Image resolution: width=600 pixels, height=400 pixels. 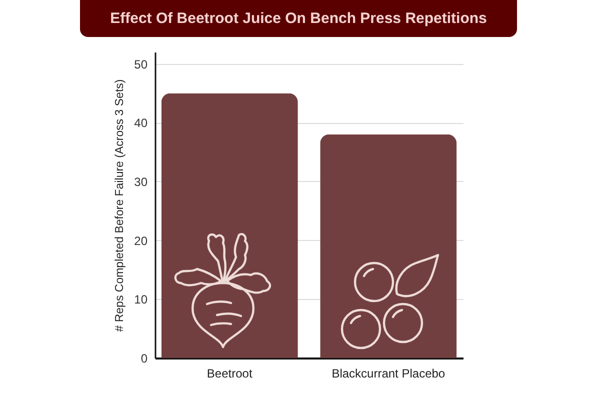 I want to click on y-tick-label: 10, so click(x=141, y=299).